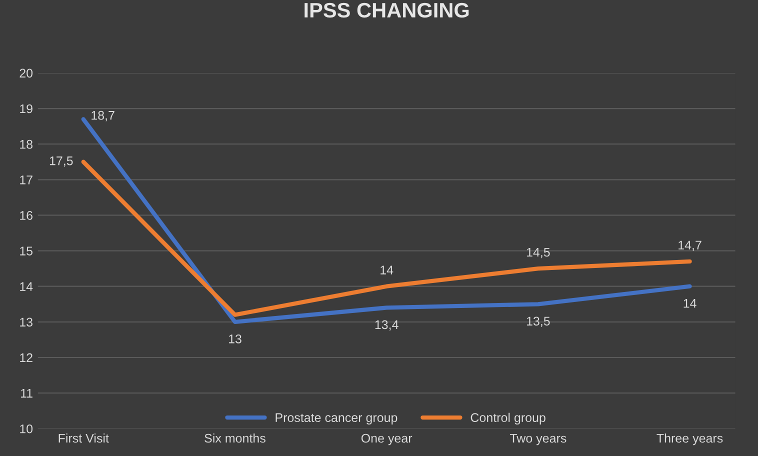 Image resolution: width=758 pixels, height=456 pixels. I want to click on legend-label: Prostate cancer group, so click(337, 419).